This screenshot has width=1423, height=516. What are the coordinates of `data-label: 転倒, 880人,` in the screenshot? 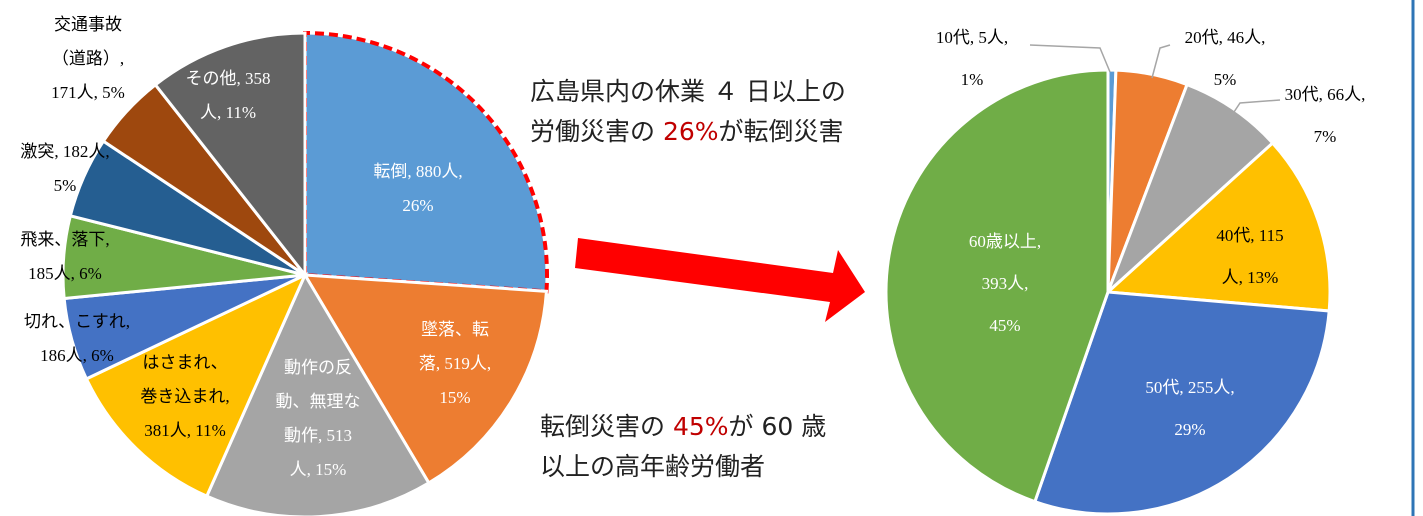 It's located at (417, 171).